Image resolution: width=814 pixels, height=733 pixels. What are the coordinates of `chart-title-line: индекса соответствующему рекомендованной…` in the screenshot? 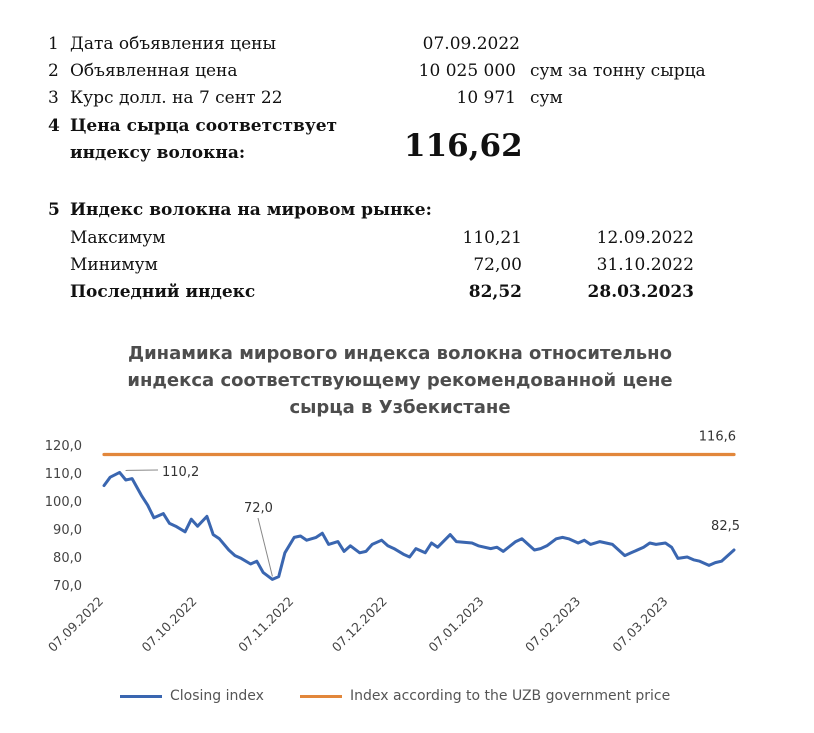 It's located at (400, 380).